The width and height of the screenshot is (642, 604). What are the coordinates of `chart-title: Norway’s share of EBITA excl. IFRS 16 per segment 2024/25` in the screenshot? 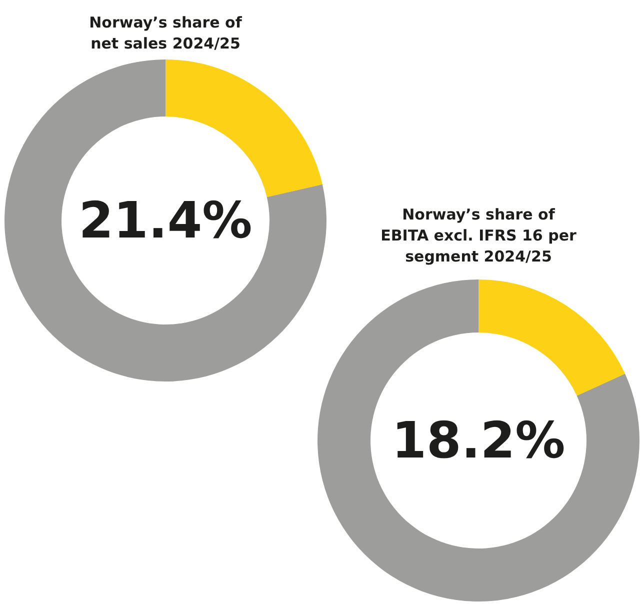 It's located at (478, 236).